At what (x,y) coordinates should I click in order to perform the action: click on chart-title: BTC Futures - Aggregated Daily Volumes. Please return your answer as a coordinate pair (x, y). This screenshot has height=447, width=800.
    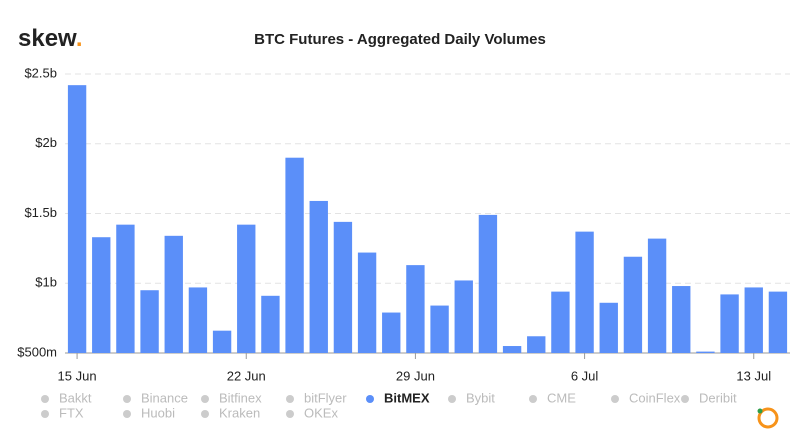
    Looking at the image, I should click on (400, 39).